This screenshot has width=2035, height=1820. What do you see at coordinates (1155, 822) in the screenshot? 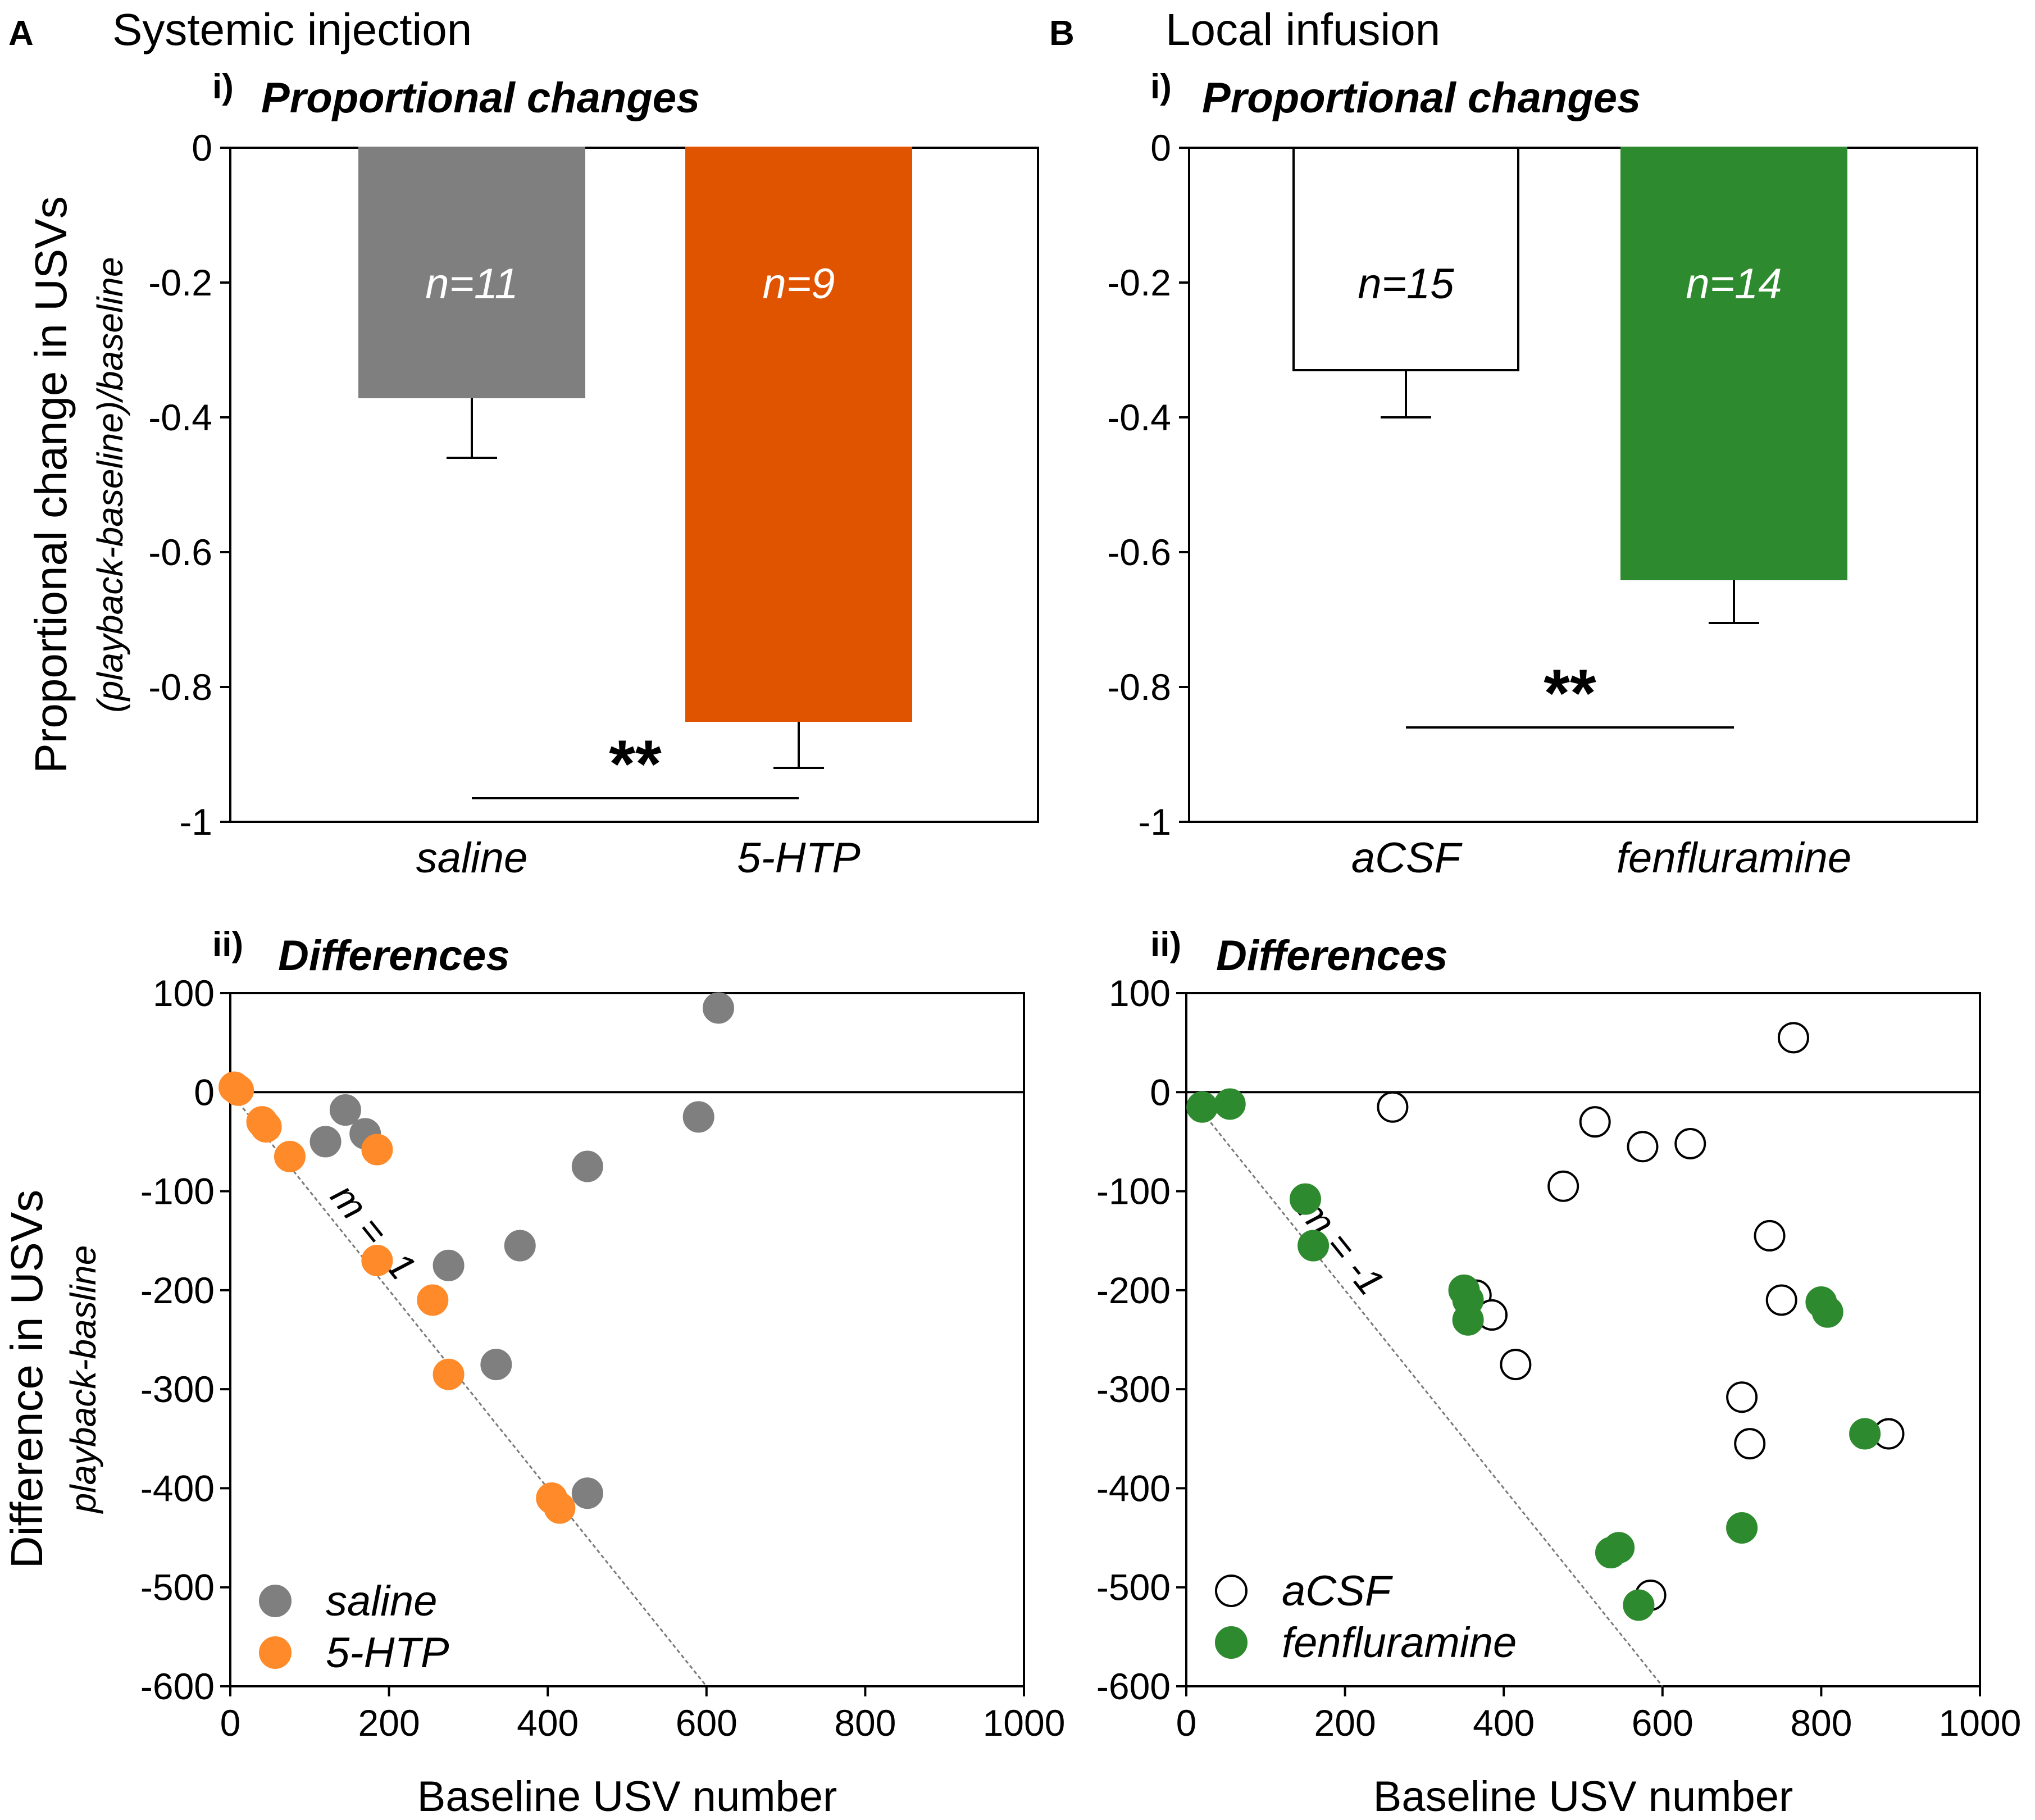
I see `y-tick-label: -1` at bounding box center [1155, 822].